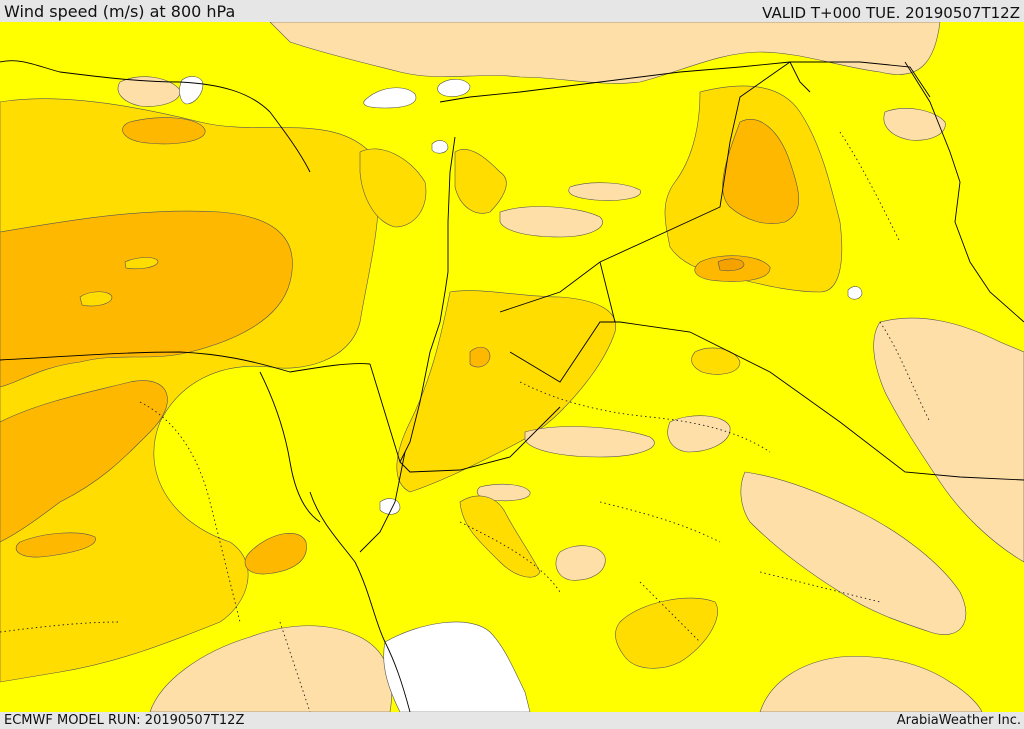  Describe the element at coordinates (891, 13) in the screenshot. I see `valid-time-label: VALID T+000 TUE. 20190507T12Z` at that location.